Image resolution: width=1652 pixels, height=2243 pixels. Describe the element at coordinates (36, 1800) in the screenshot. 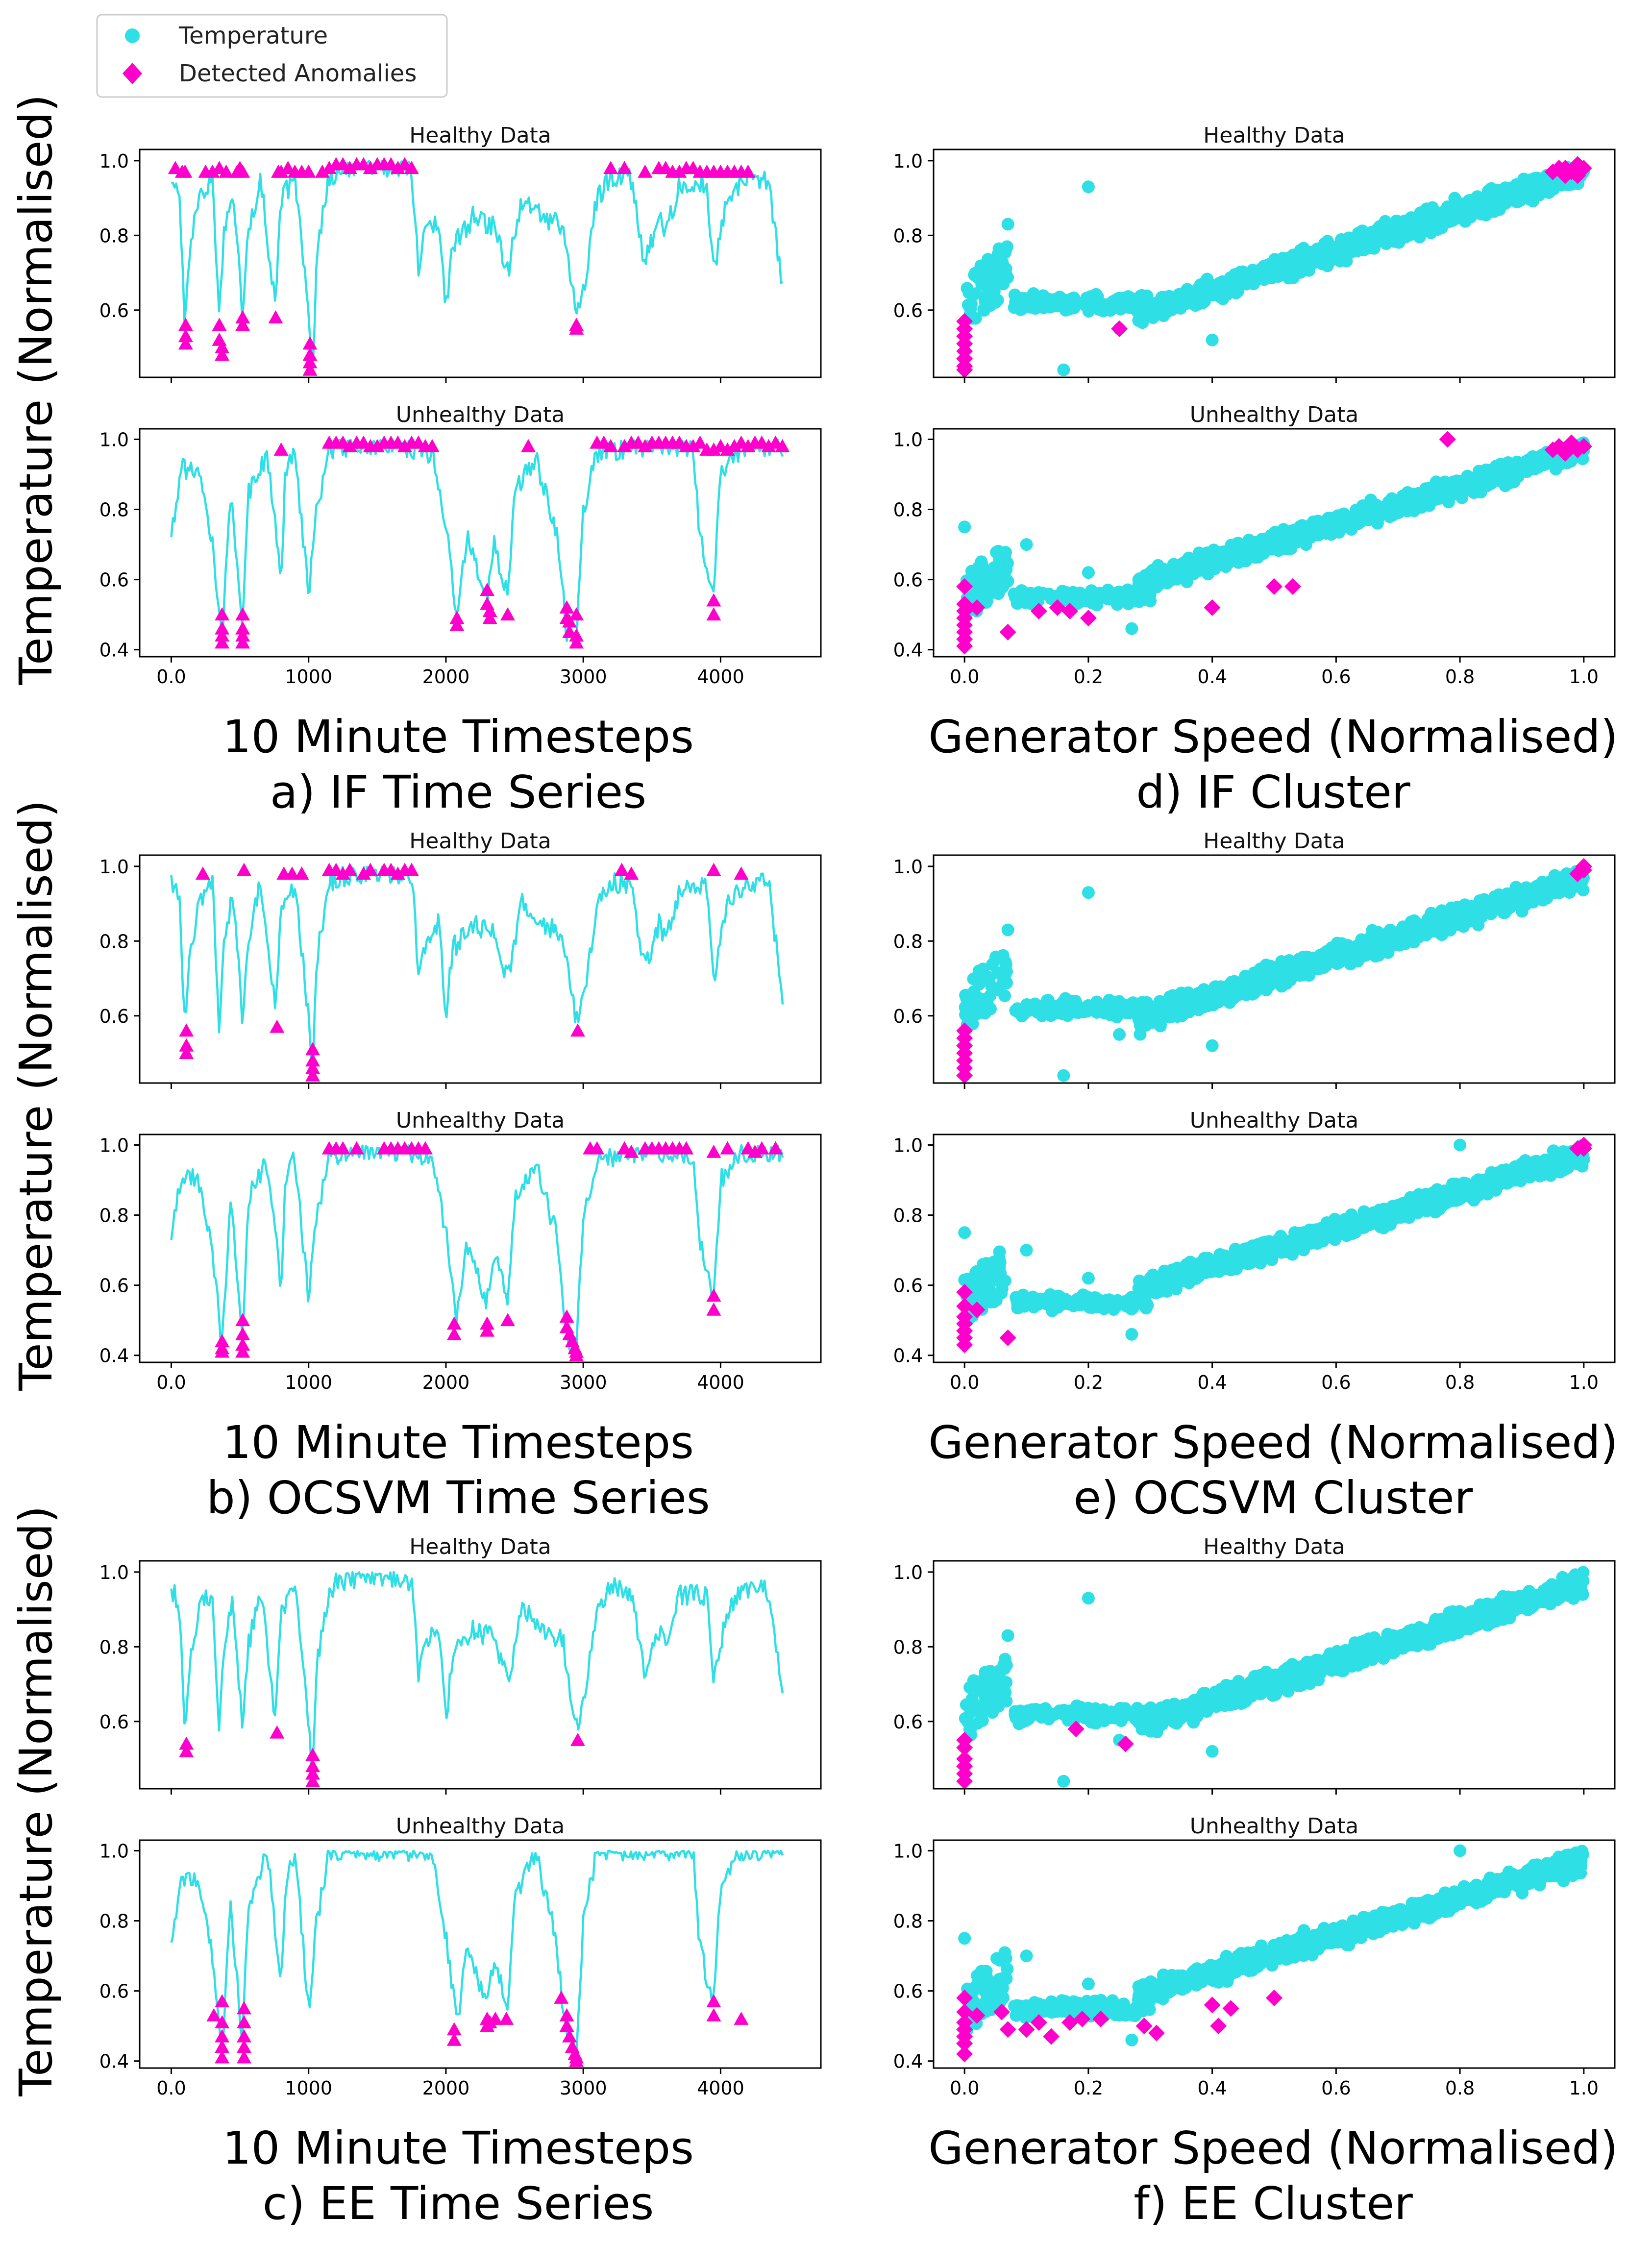

I see `row3-y-label: Temperature (Normalised)` at that location.